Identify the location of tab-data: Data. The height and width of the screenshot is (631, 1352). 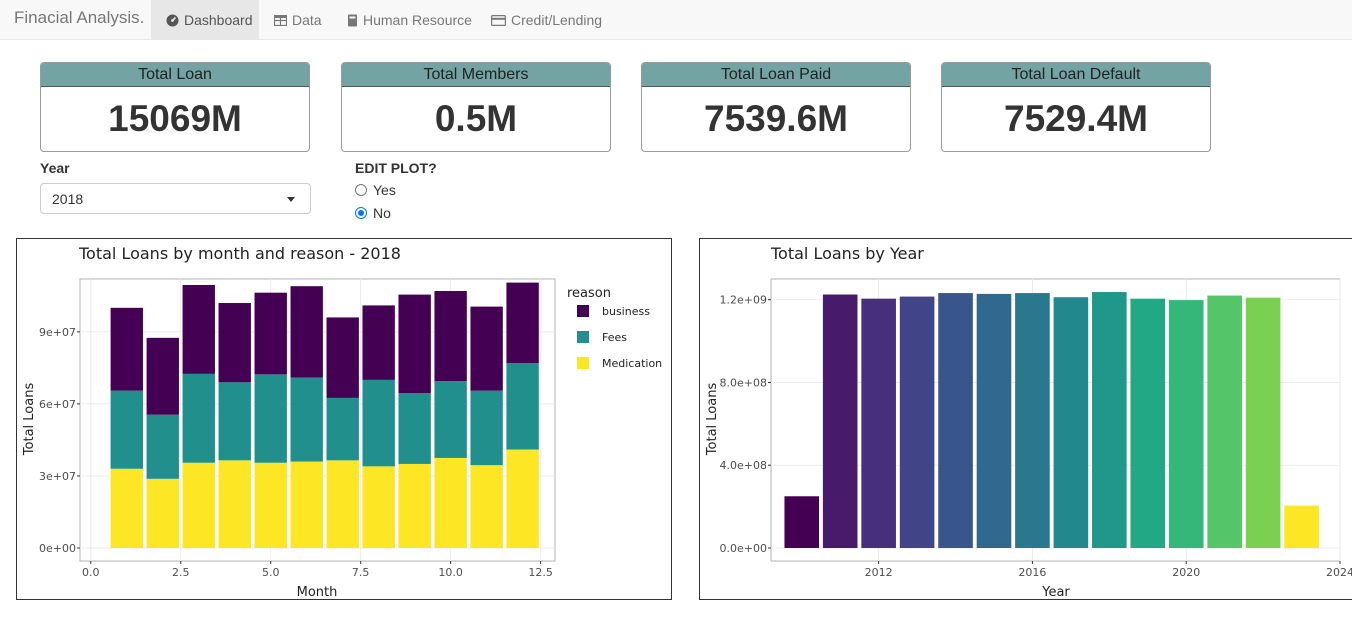
(298, 20).